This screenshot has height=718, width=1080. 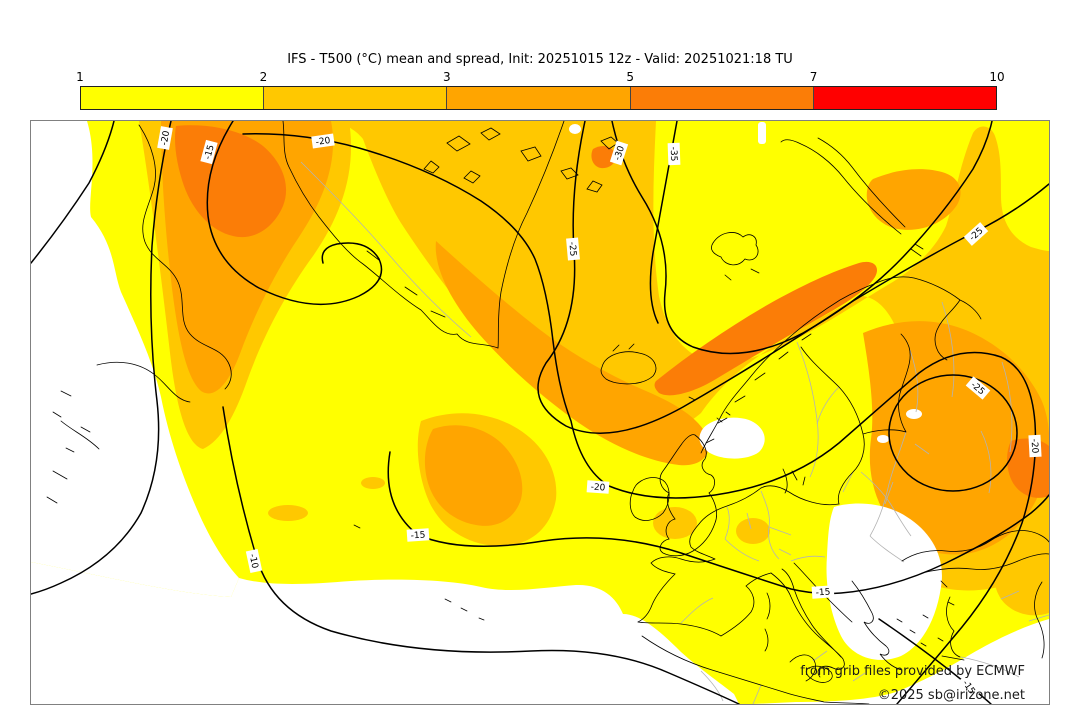 I want to click on spread-colorbar, so click(x=538, y=98).